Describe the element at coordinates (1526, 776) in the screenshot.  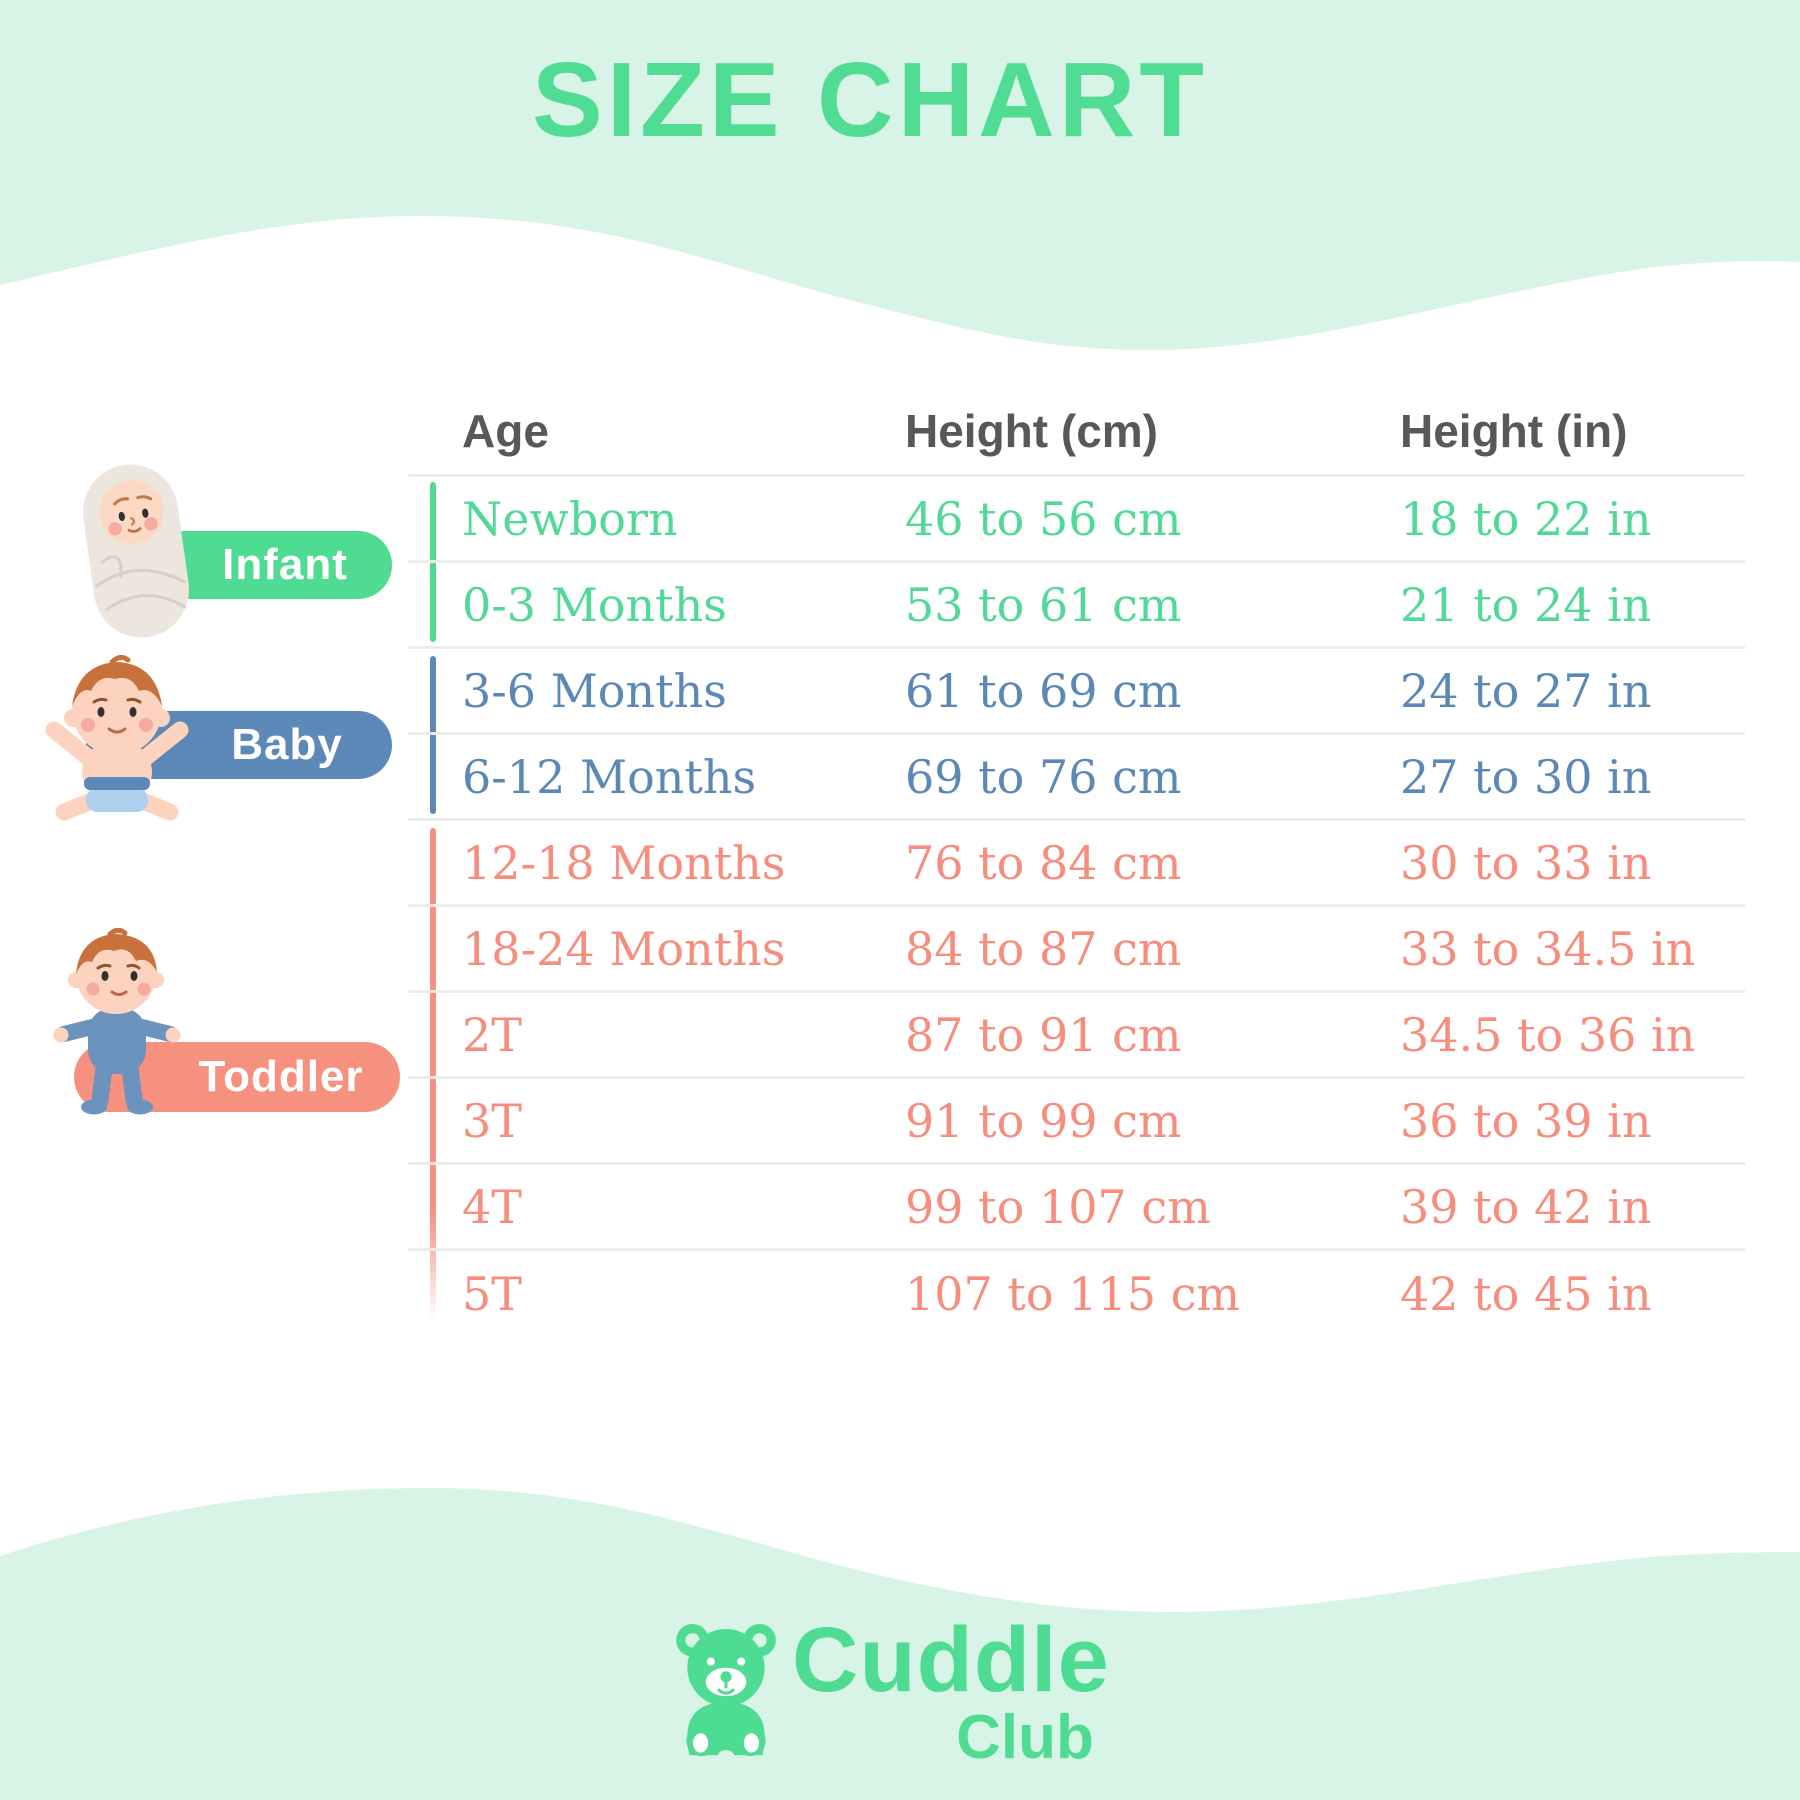
I see `cell-height-in: 27 to 30 in` at that location.